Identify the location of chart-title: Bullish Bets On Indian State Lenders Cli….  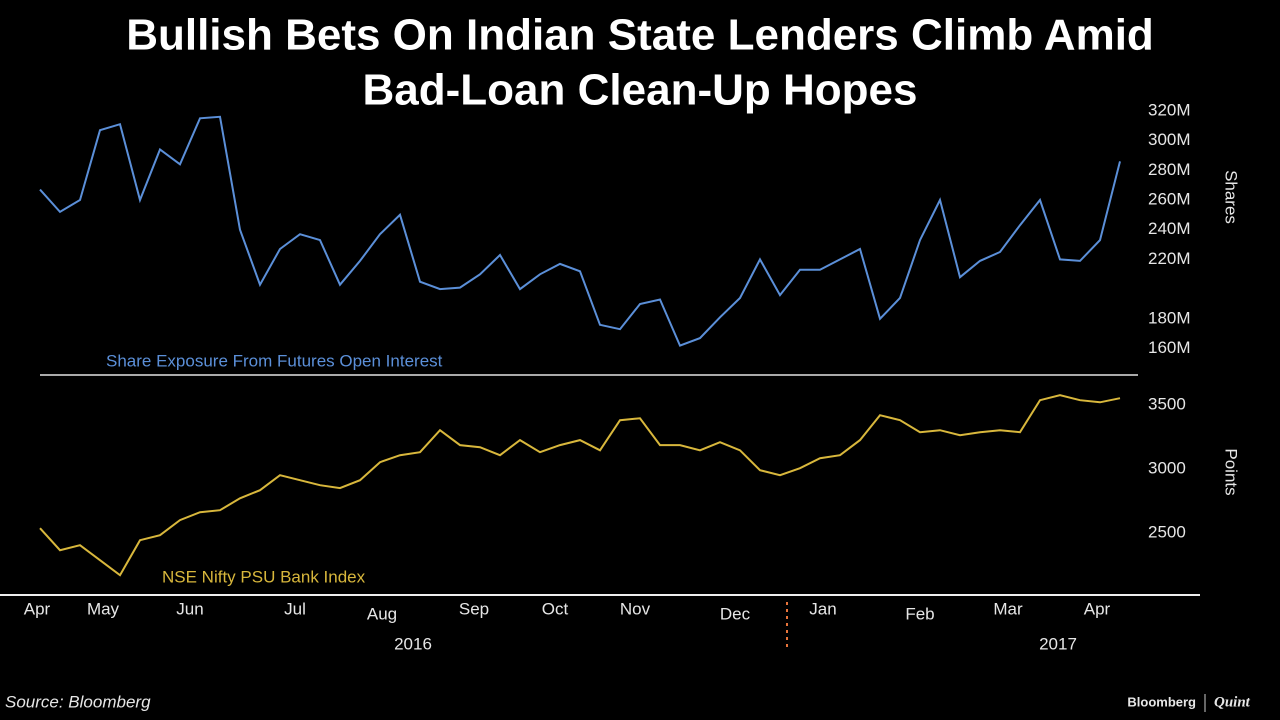
(640, 35).